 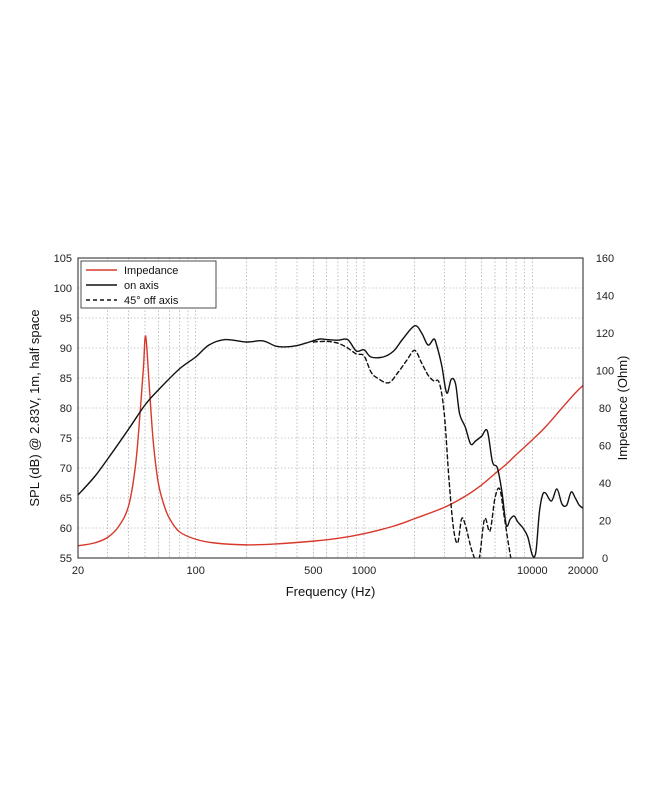 I want to click on y-tick-label: 105, so click(x=63, y=259).